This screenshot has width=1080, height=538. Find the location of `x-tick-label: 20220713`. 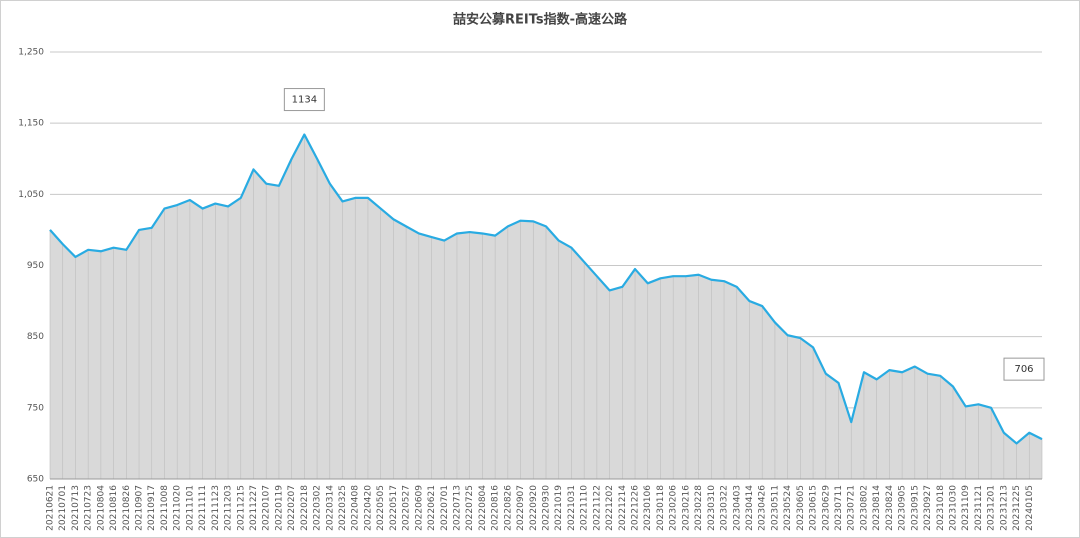

x-tick-label: 20220713 is located at coordinates (457, 508).